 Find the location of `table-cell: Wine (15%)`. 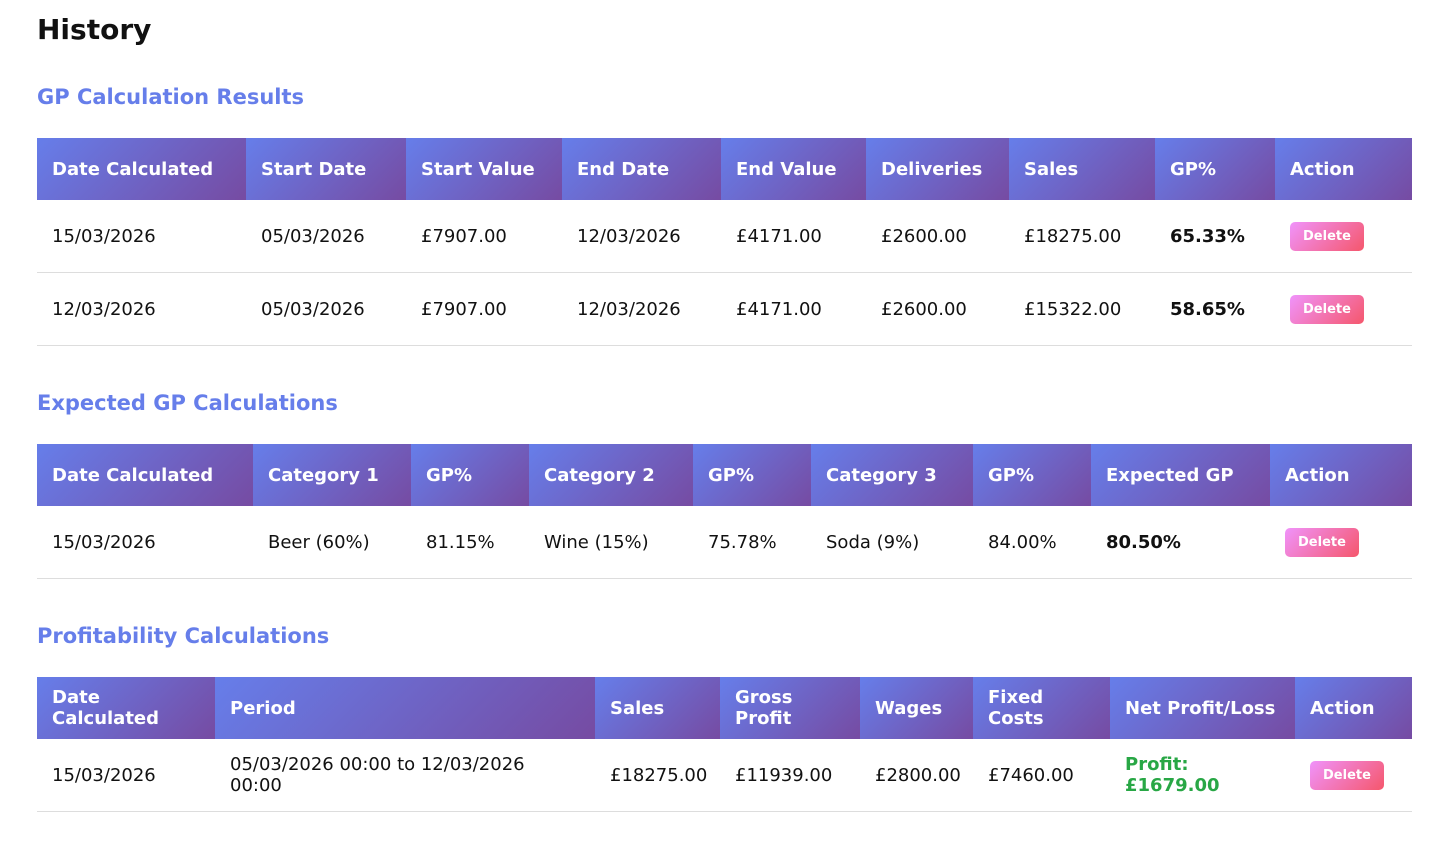

table-cell: Wine (15%) is located at coordinates (611, 542).